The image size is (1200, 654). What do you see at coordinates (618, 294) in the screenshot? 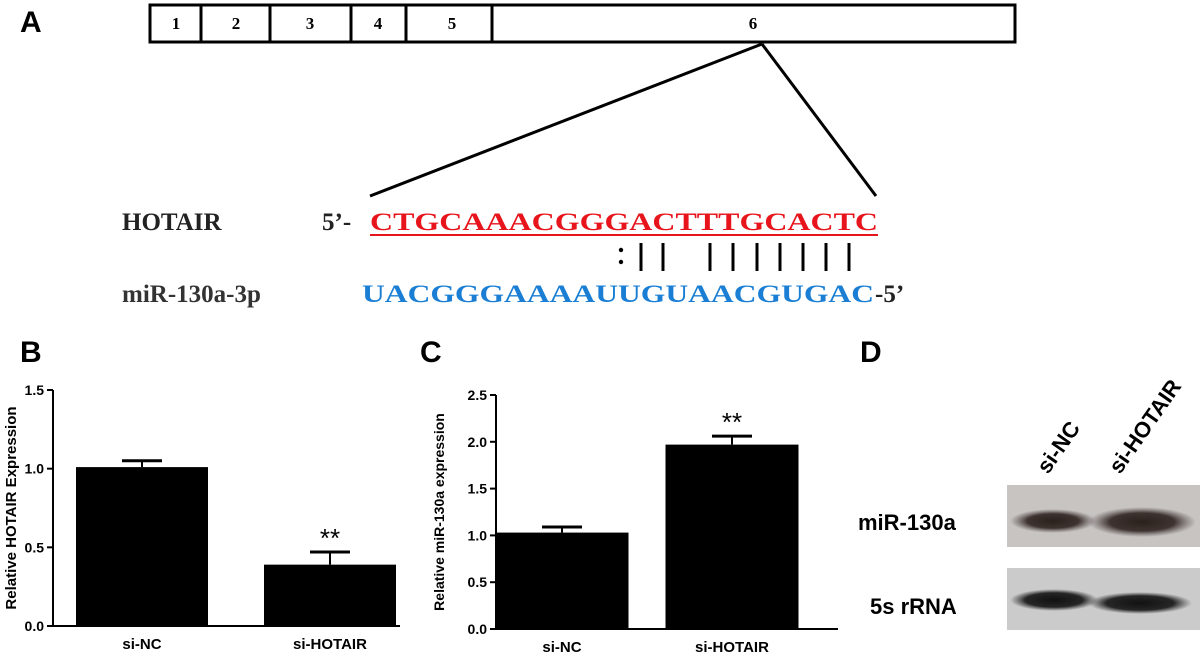
I see `mir-sequence: UACGGGAAAAUUGUAACGUGAC` at bounding box center [618, 294].